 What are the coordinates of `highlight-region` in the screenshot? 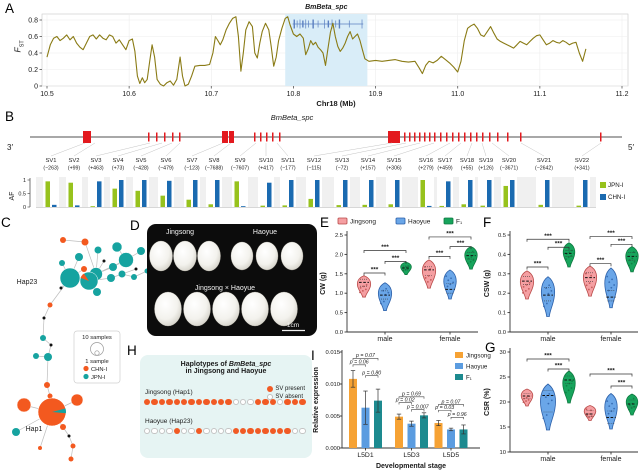 It's located at (326, 50).